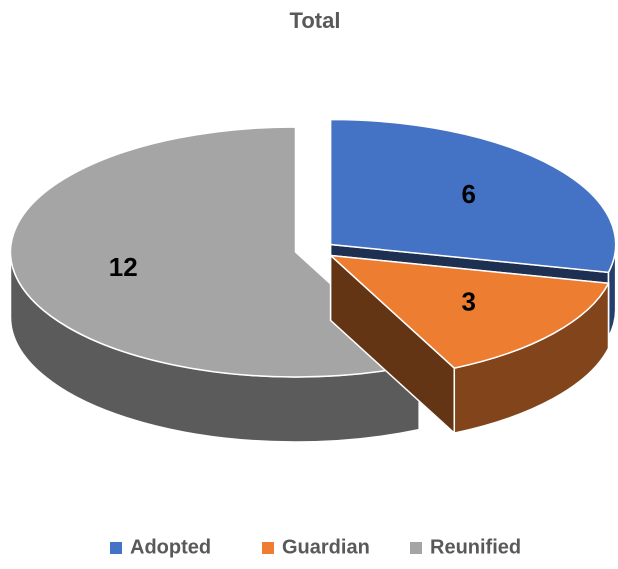  I want to click on legend-label: Reunified, so click(475, 547).